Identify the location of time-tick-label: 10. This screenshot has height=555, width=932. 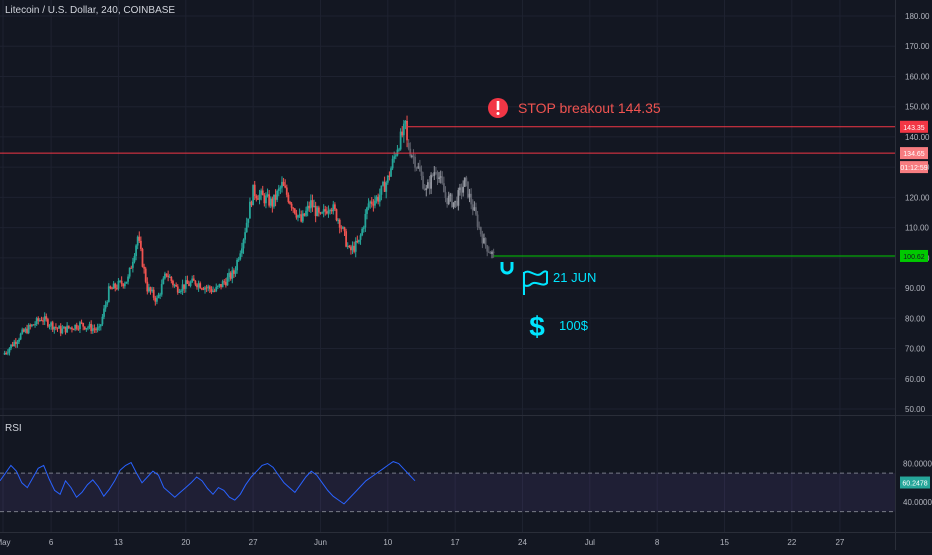
(387, 542).